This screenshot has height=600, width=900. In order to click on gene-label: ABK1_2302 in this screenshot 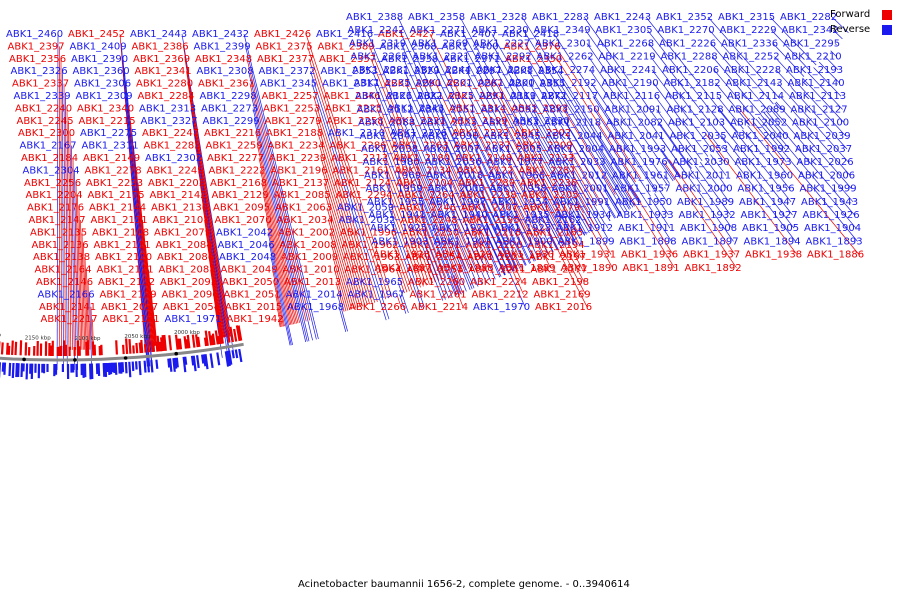, I will do `click(173, 158)`.